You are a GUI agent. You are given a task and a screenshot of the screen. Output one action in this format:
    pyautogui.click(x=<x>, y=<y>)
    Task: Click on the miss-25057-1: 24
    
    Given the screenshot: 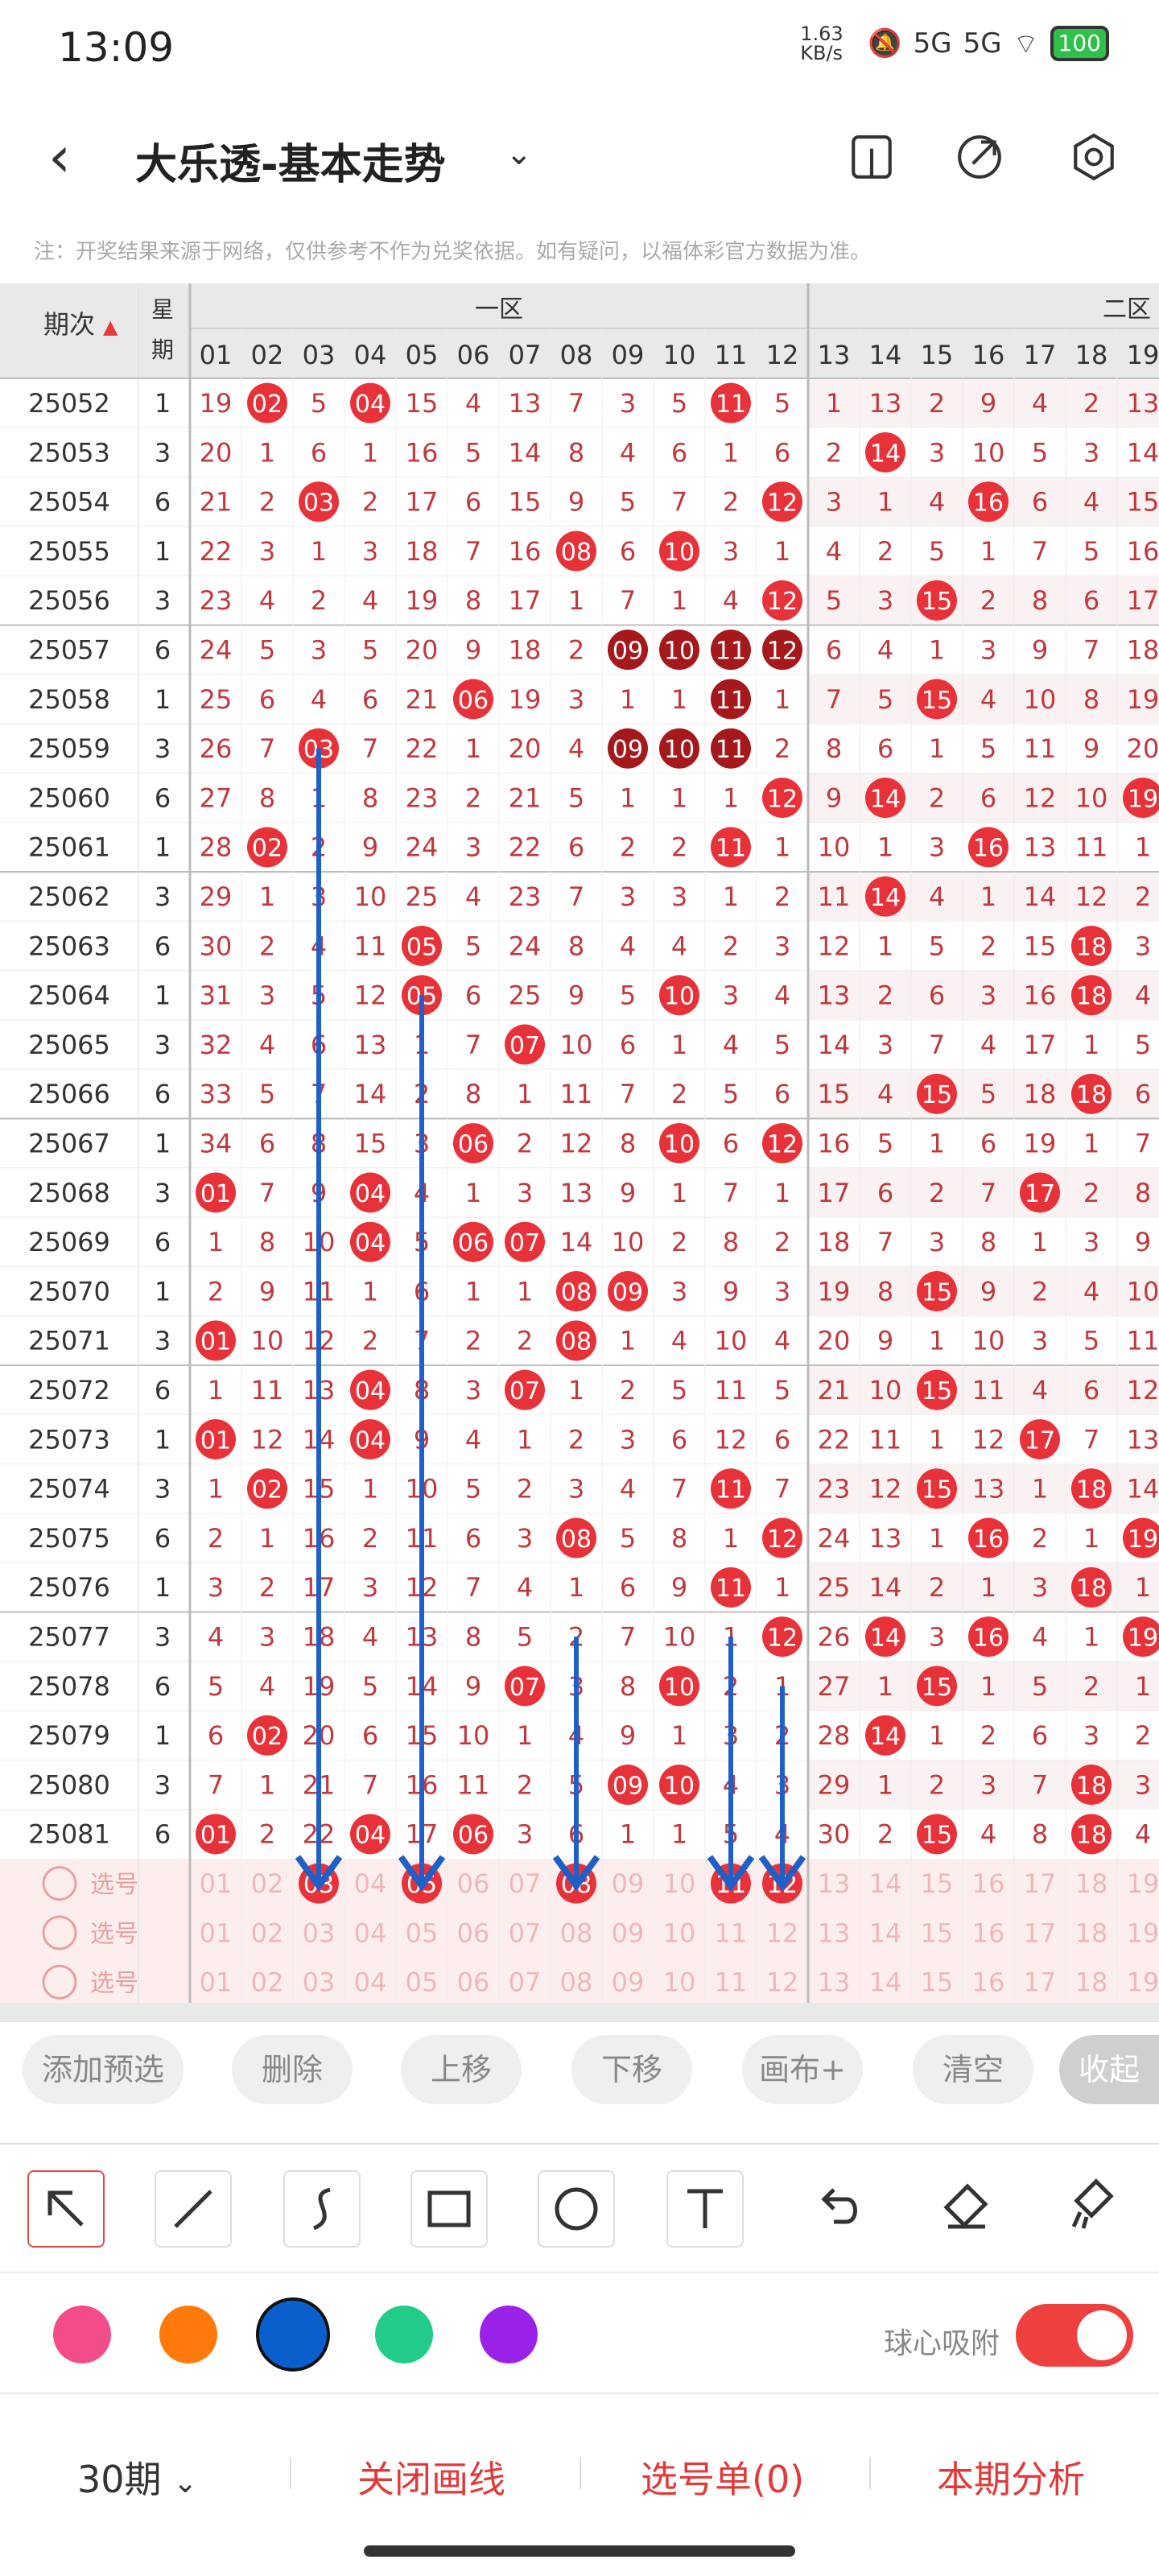 What is the action you would take?
    pyautogui.click(x=216, y=650)
    